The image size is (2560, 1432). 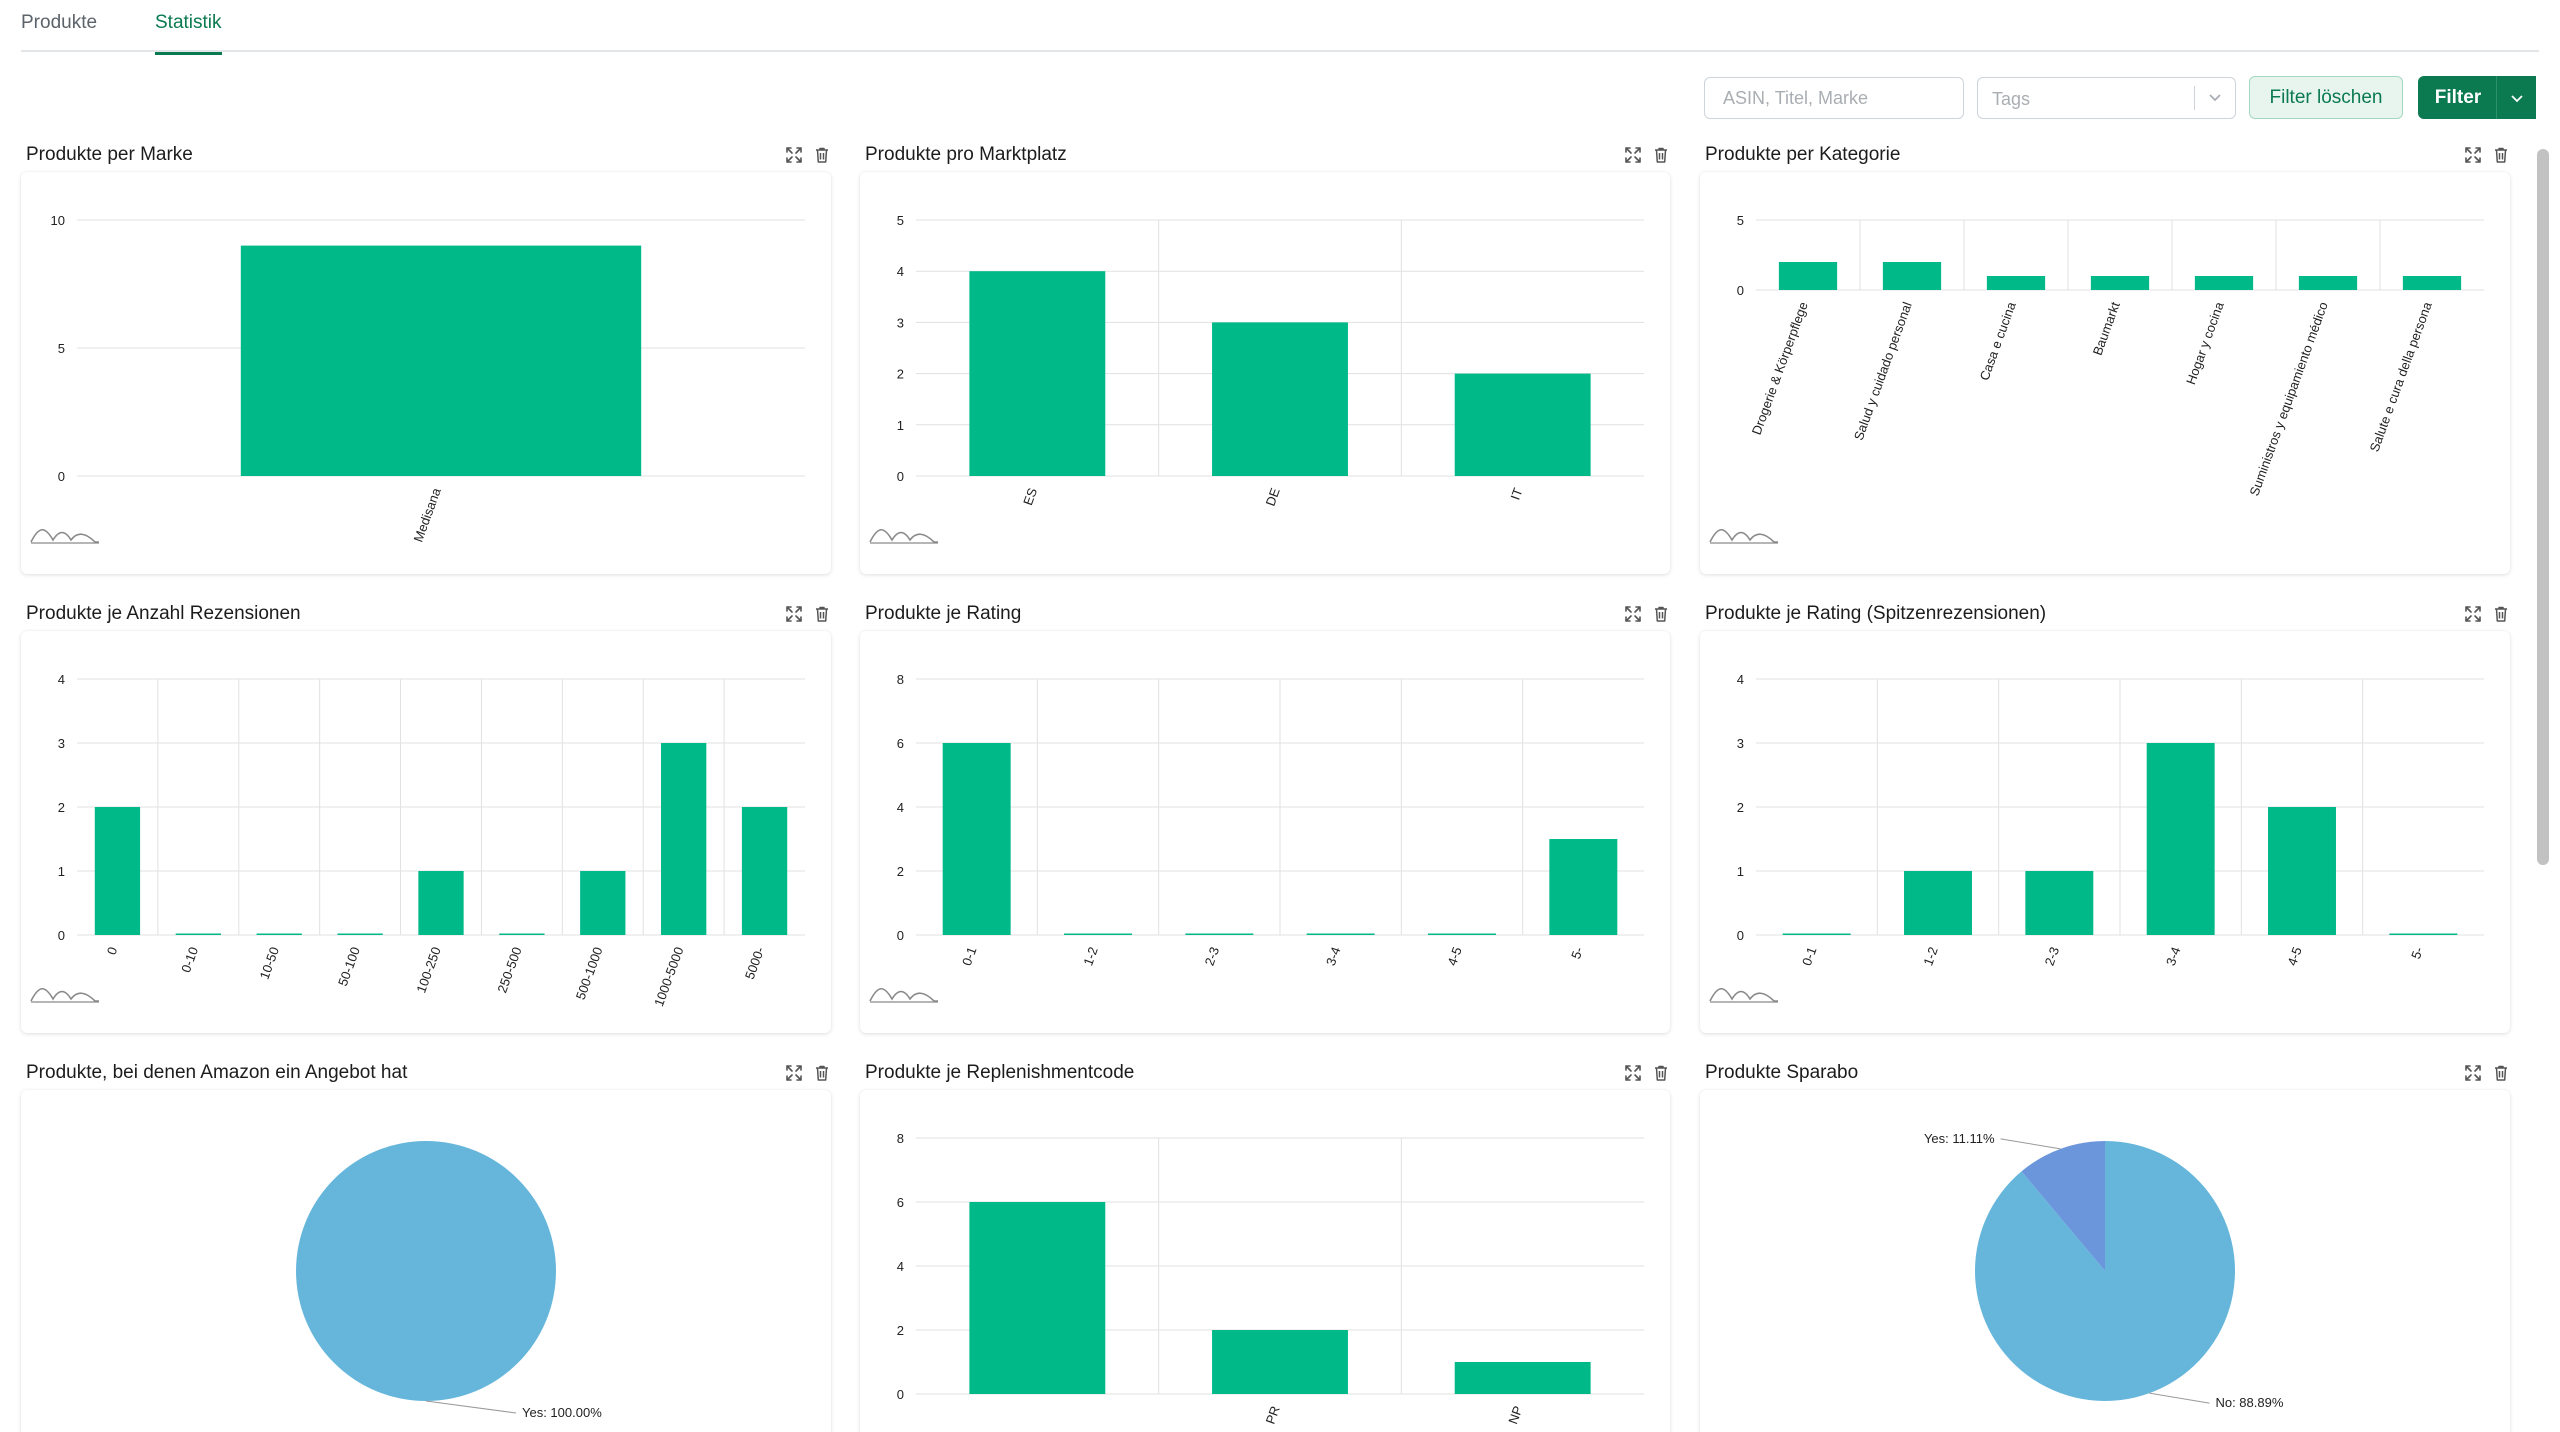 What do you see at coordinates (943, 613) in the screenshot?
I see `chart-title: Produkte je Rating` at bounding box center [943, 613].